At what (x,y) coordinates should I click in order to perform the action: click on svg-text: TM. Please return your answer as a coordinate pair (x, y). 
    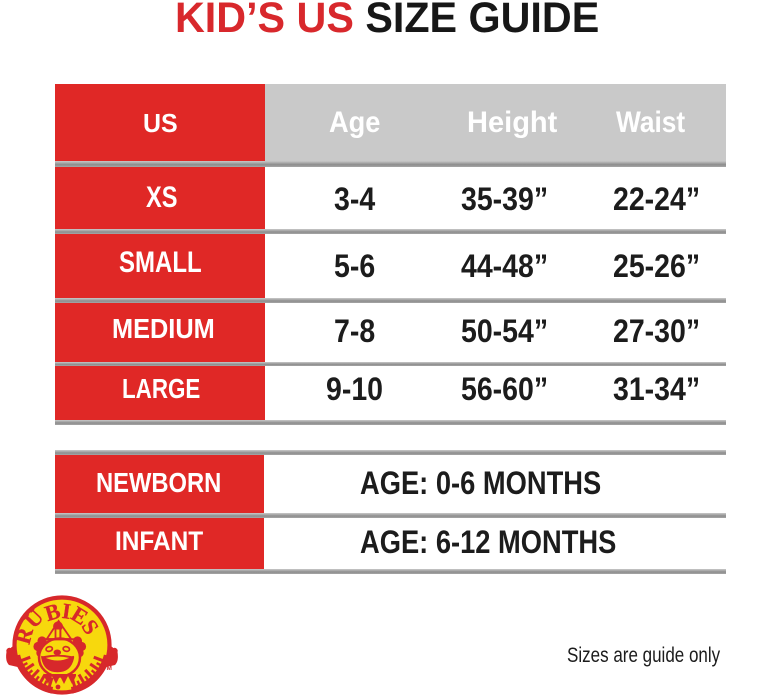
    Looking at the image, I should click on (107, 668).